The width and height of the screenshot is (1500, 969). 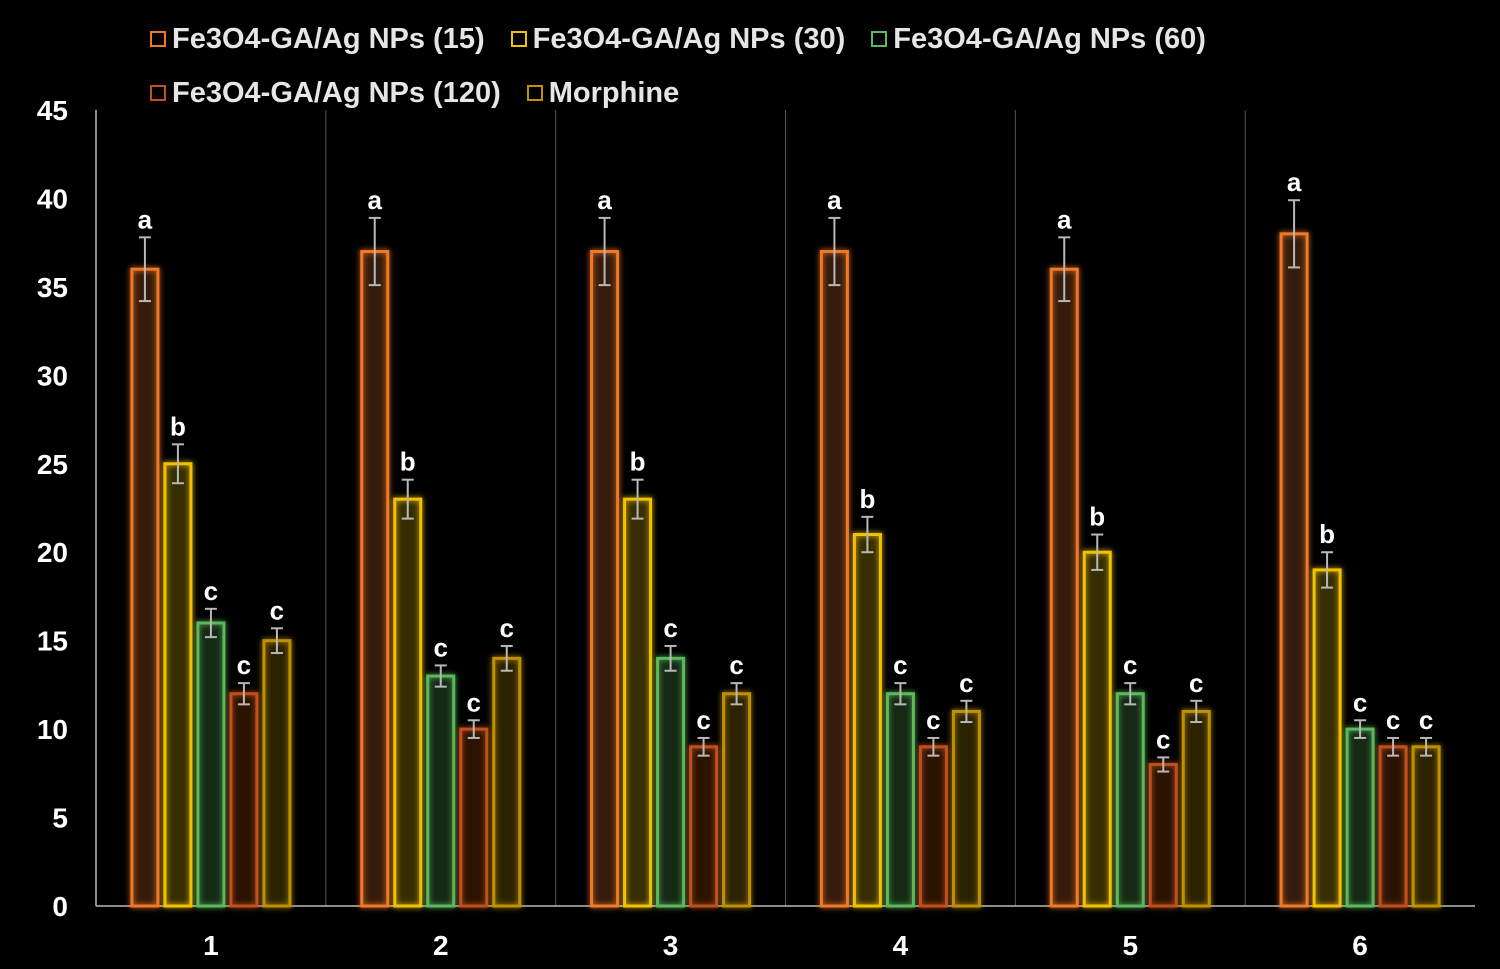 What do you see at coordinates (211, 945) in the screenshot?
I see `x-tick-label: 1` at bounding box center [211, 945].